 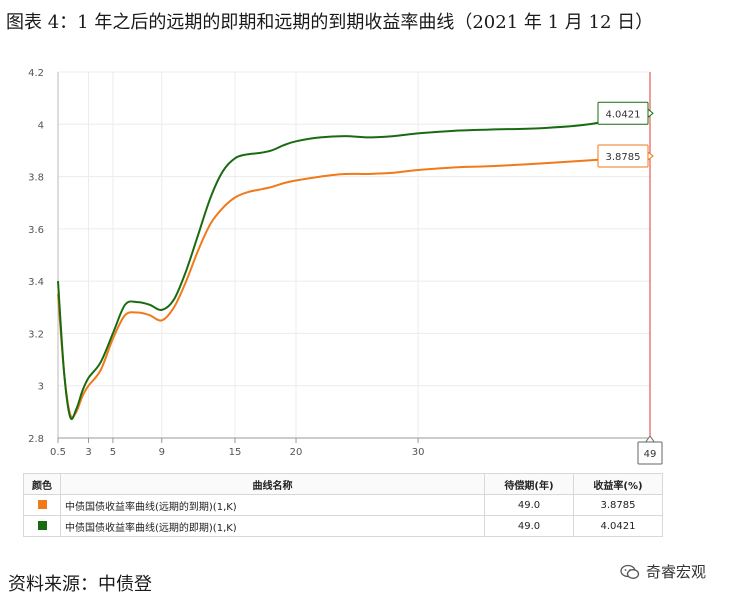 I want to click on y-tick-label: 3.2, so click(x=36, y=334).